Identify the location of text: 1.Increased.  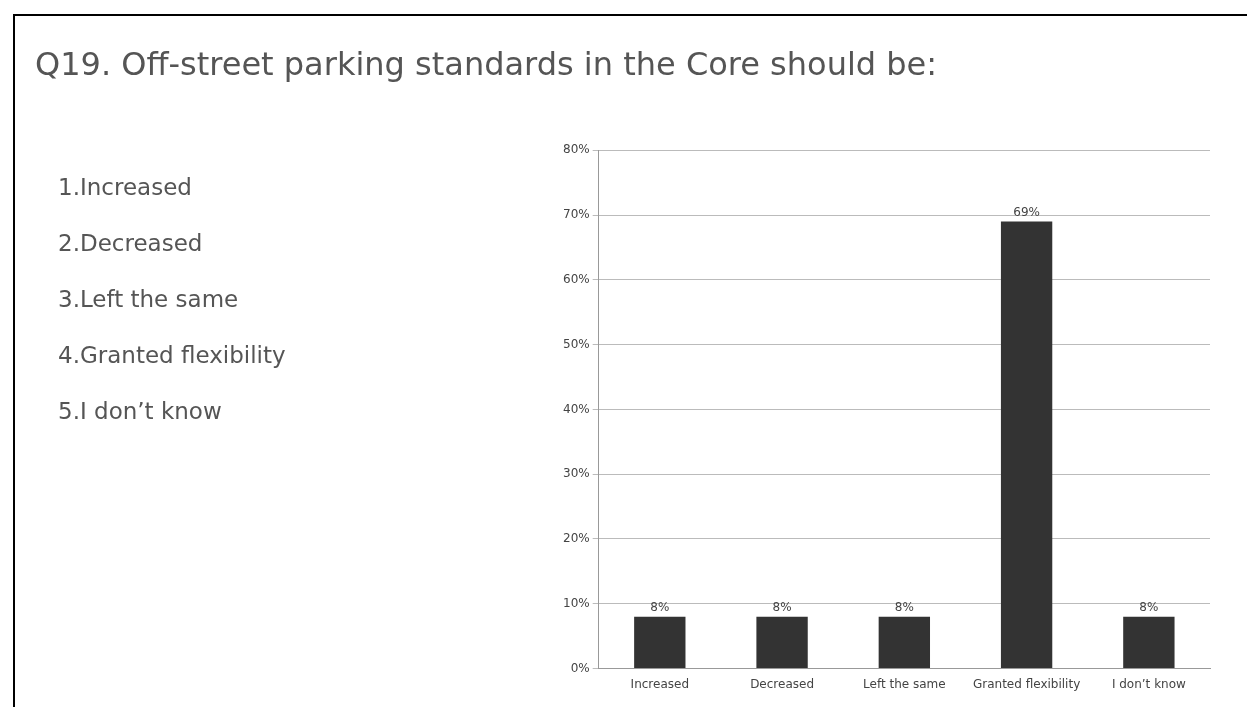
(125, 187).